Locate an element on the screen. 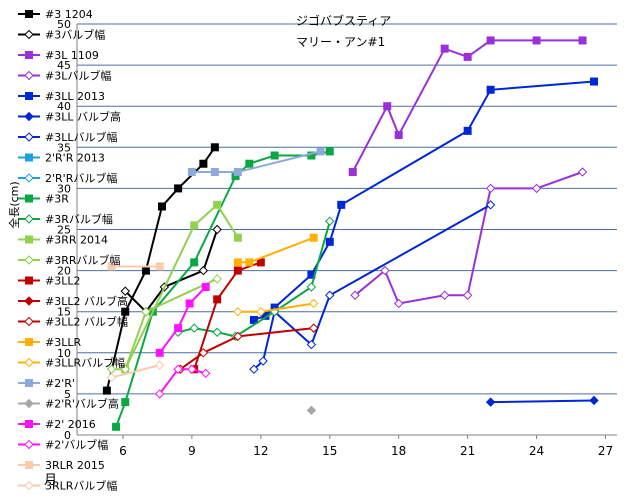  y-tick-label: 5 is located at coordinates (67, 394).